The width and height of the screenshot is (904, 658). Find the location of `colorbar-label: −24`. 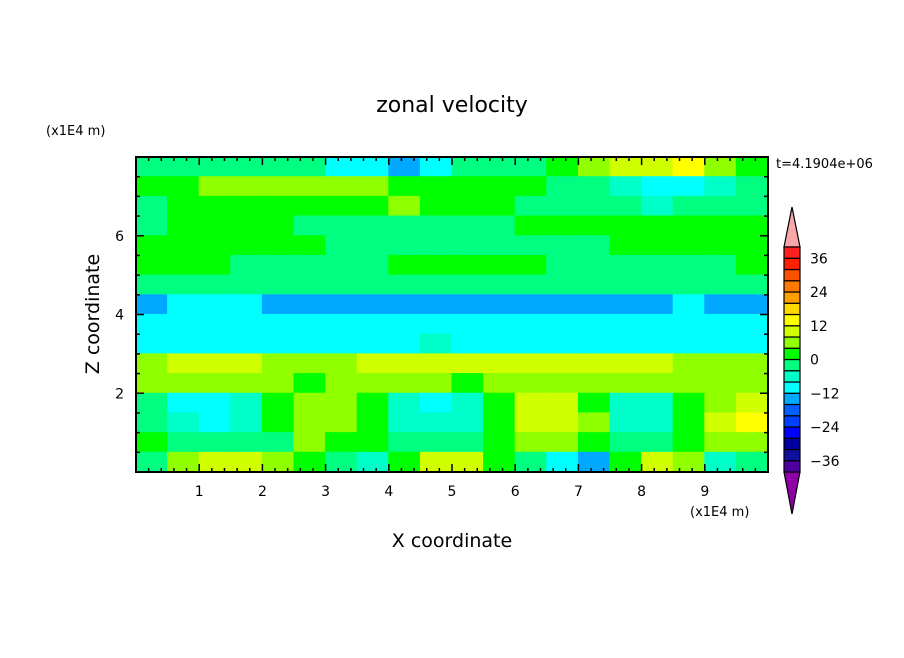

colorbar-label: −24 is located at coordinates (825, 428).